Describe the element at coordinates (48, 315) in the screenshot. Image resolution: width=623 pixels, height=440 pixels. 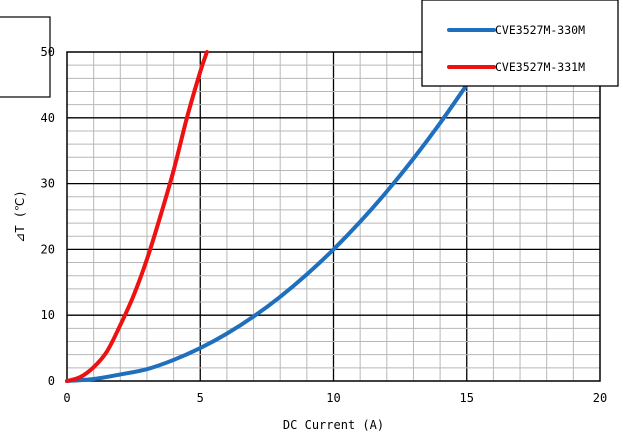
I see `y-tick-label: 10` at that location.